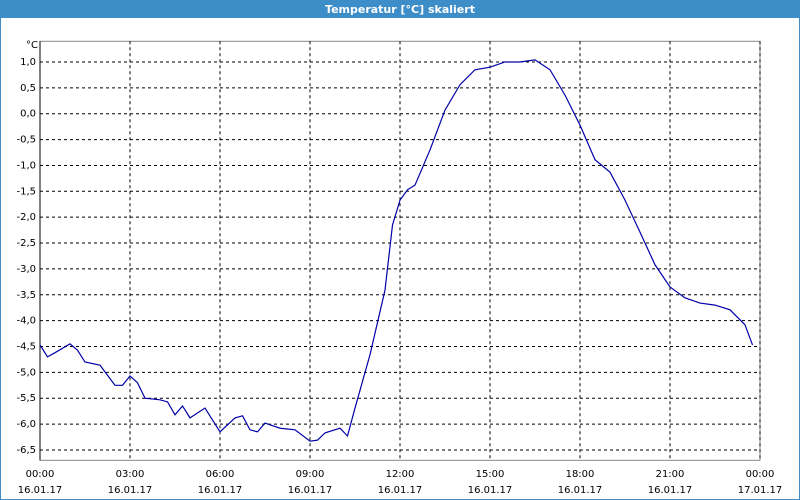 The image size is (800, 500). Describe the element at coordinates (310, 474) in the screenshot. I see `x-tick-label: 09:00` at that location.